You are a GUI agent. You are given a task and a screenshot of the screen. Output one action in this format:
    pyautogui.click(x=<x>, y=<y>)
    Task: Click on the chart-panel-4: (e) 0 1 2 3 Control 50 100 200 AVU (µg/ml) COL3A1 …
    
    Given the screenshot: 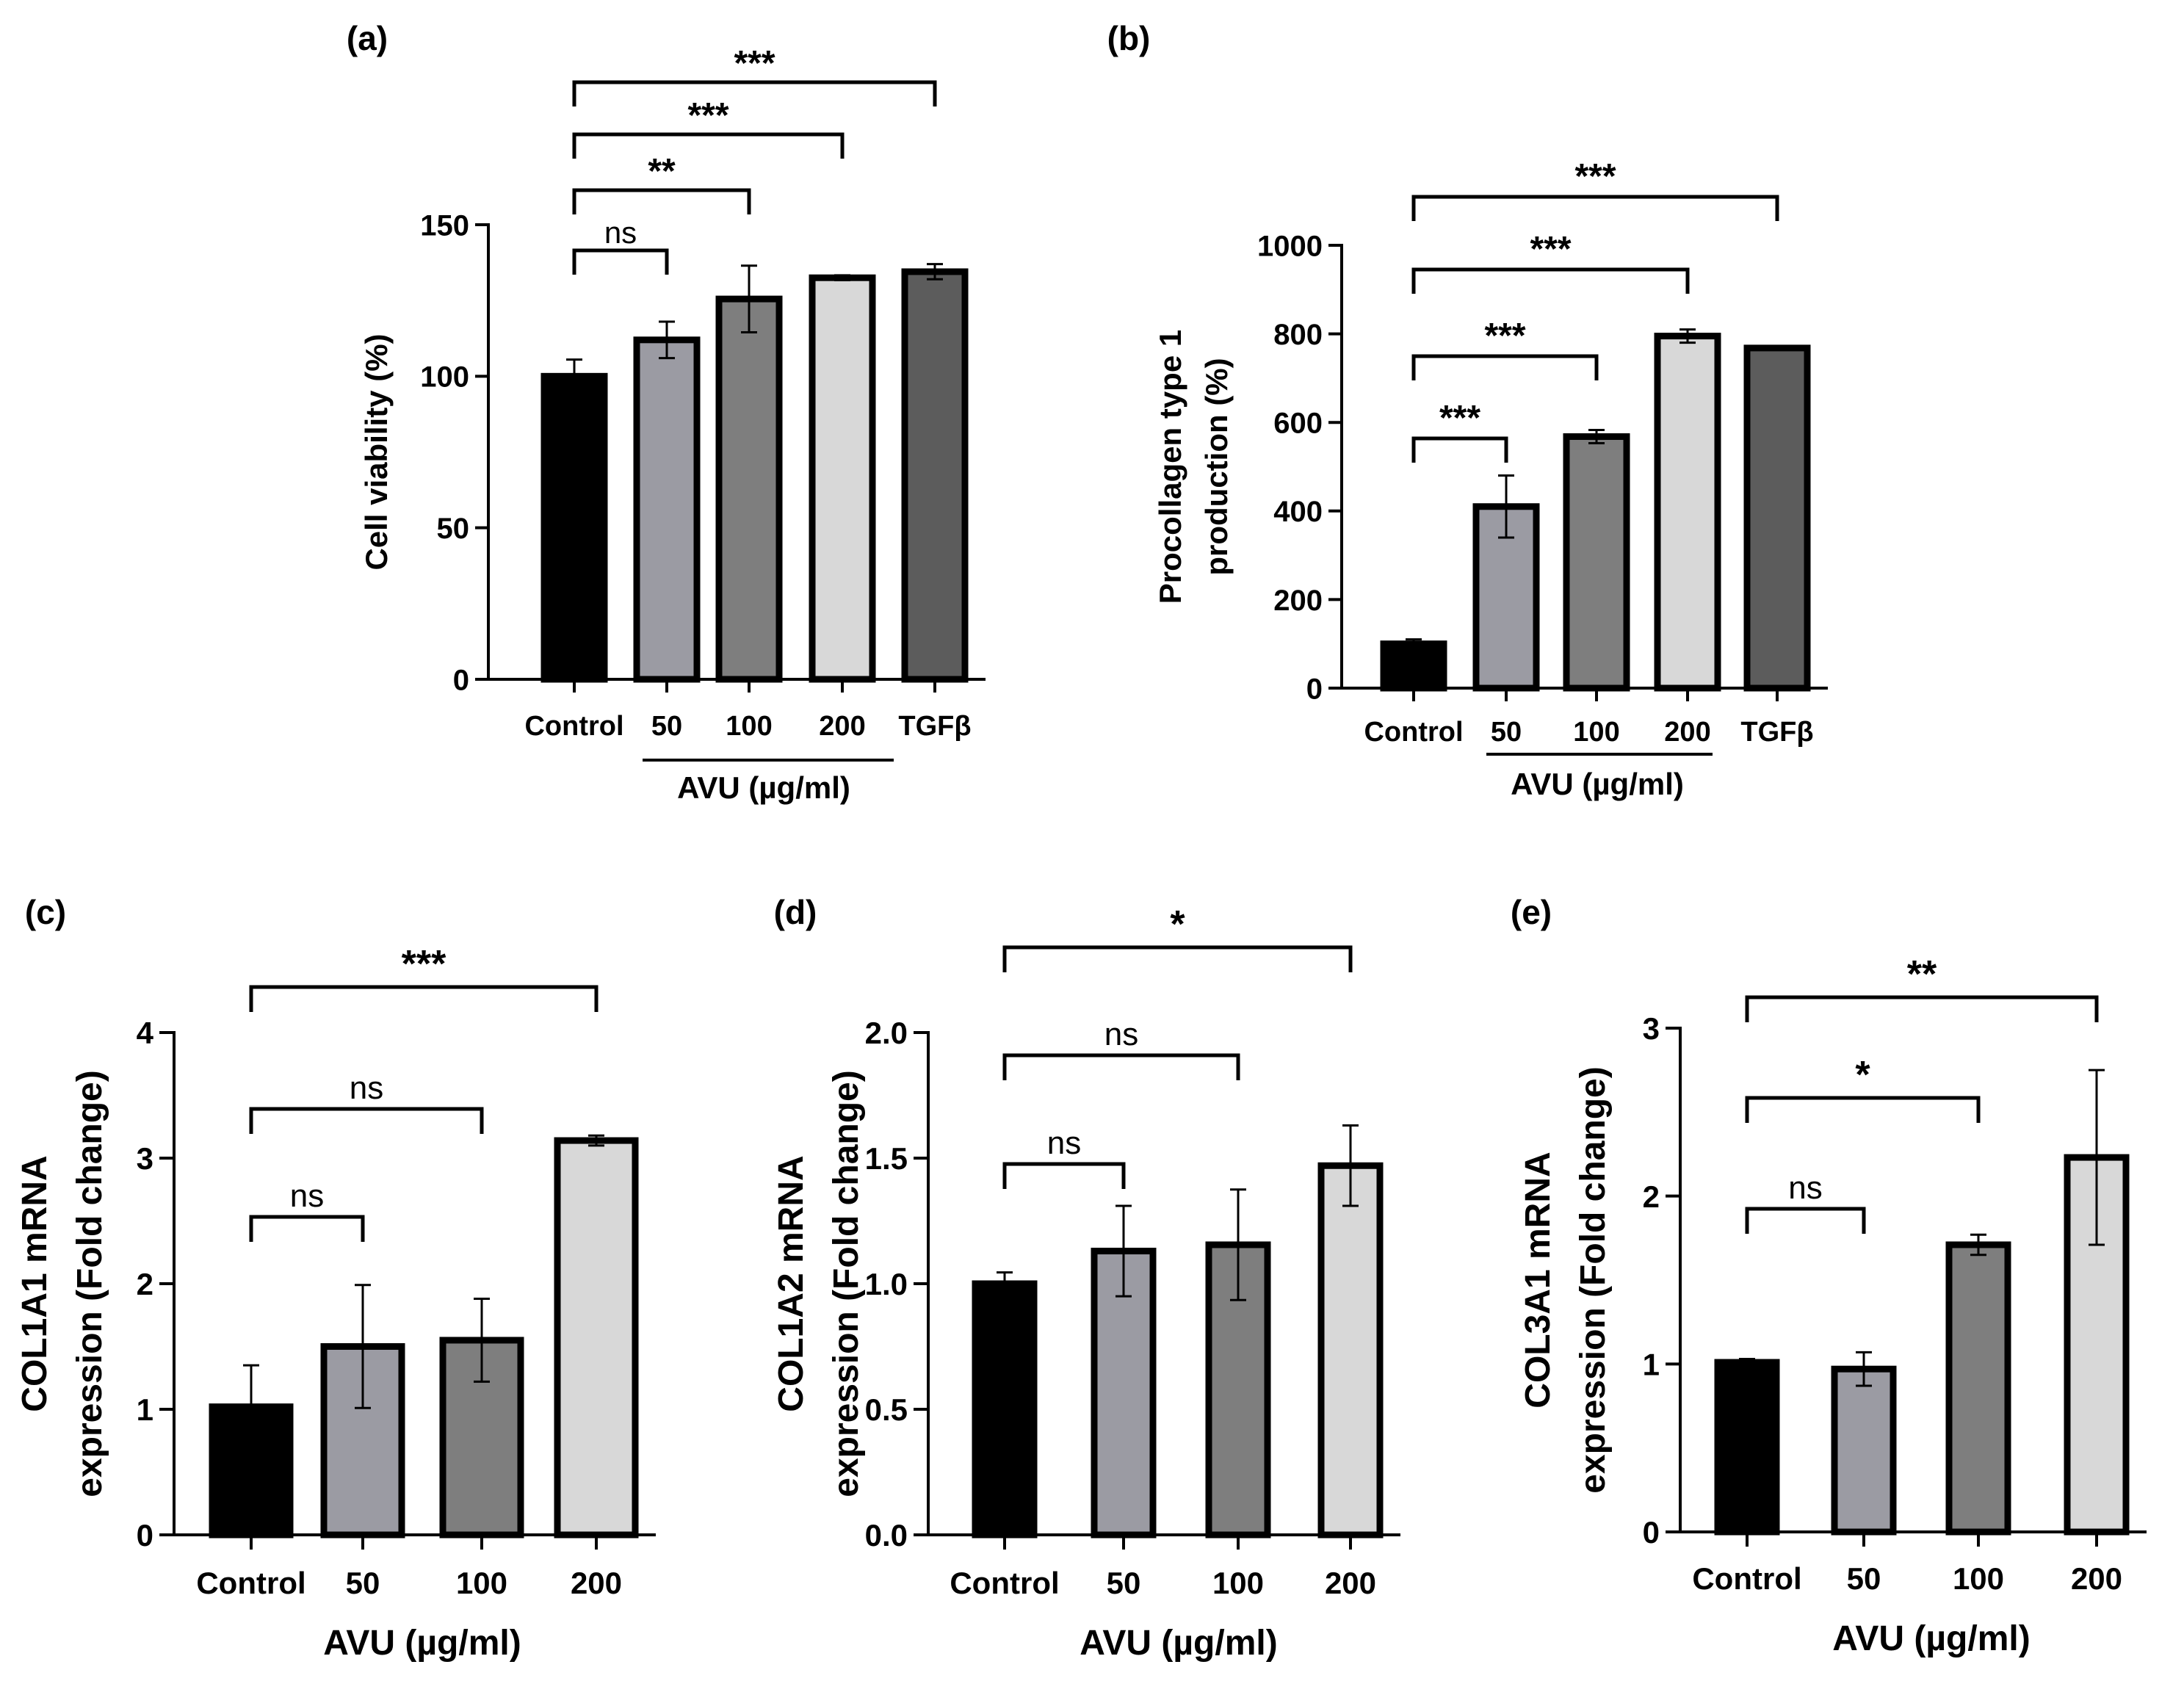 What is the action you would take?
    pyautogui.click(x=1829, y=1275)
    